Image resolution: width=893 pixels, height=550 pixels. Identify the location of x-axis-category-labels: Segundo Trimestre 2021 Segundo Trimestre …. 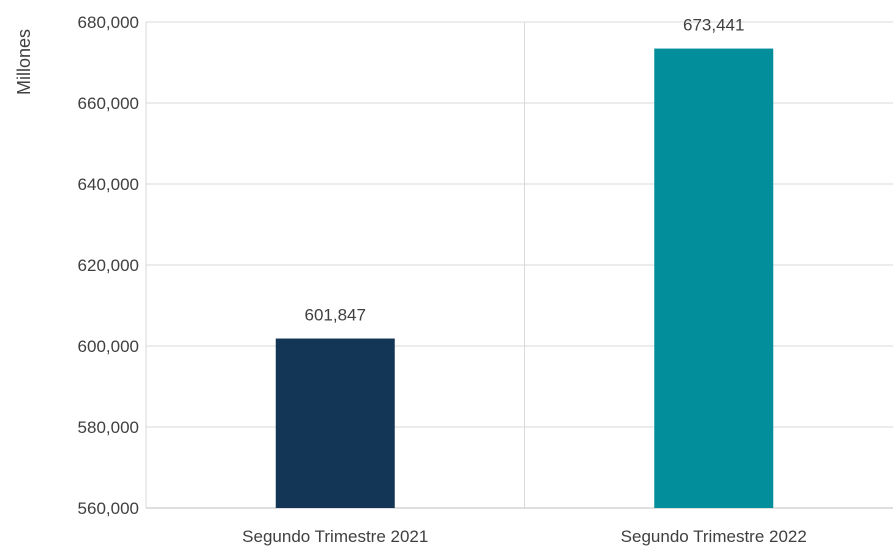
(524, 536).